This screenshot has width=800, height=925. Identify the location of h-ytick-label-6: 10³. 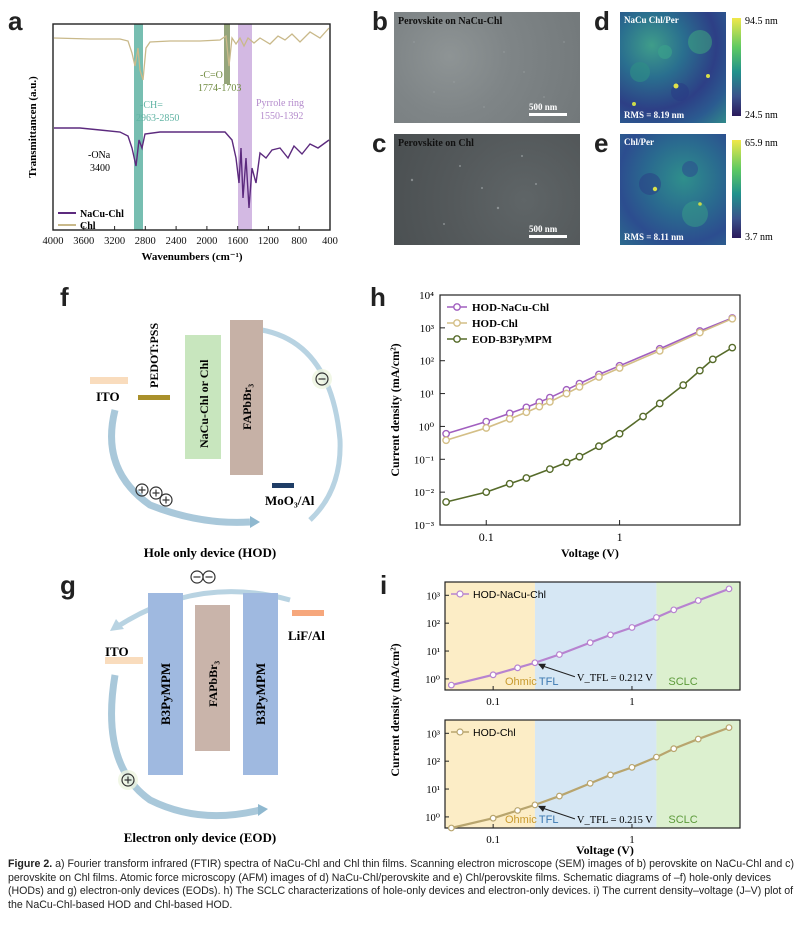
(427, 329).